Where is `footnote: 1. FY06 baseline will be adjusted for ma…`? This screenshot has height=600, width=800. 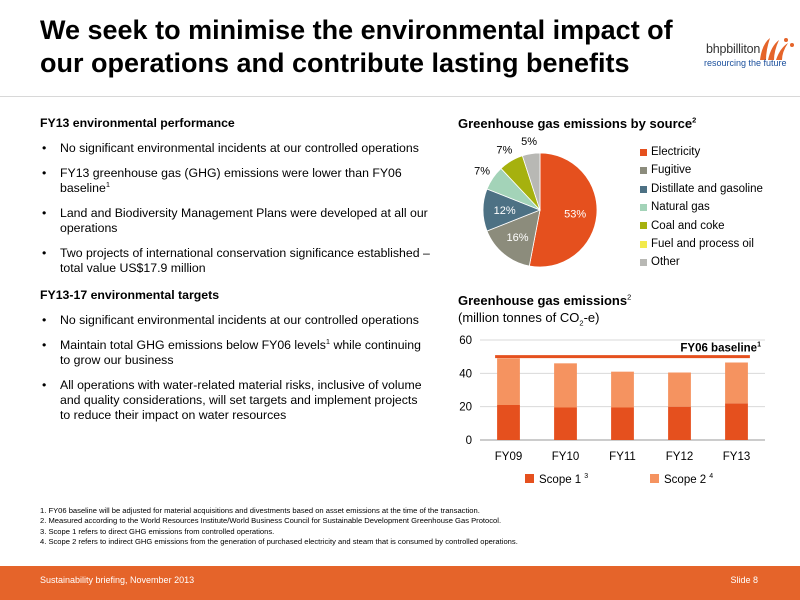 footnote: 1. FY06 baseline will be adjusted for ma… is located at coordinates (260, 510).